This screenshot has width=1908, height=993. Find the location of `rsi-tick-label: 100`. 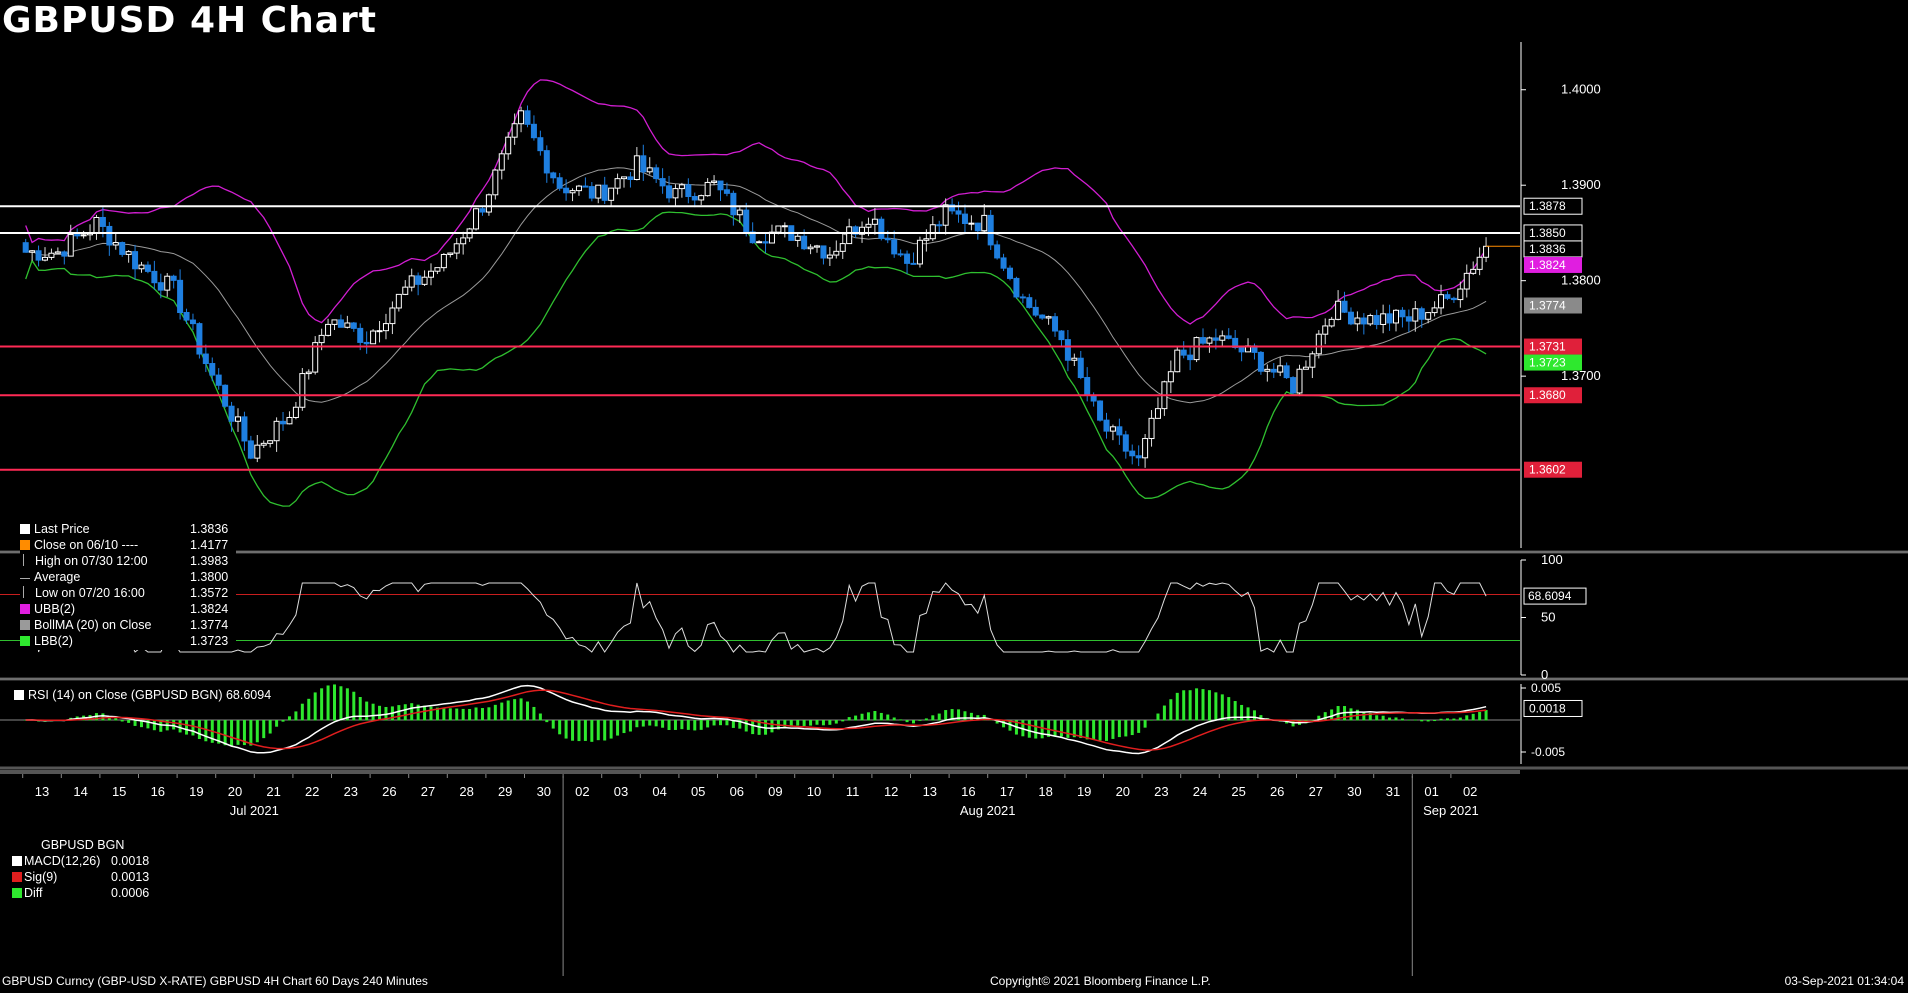

rsi-tick-label: 100 is located at coordinates (1552, 559).